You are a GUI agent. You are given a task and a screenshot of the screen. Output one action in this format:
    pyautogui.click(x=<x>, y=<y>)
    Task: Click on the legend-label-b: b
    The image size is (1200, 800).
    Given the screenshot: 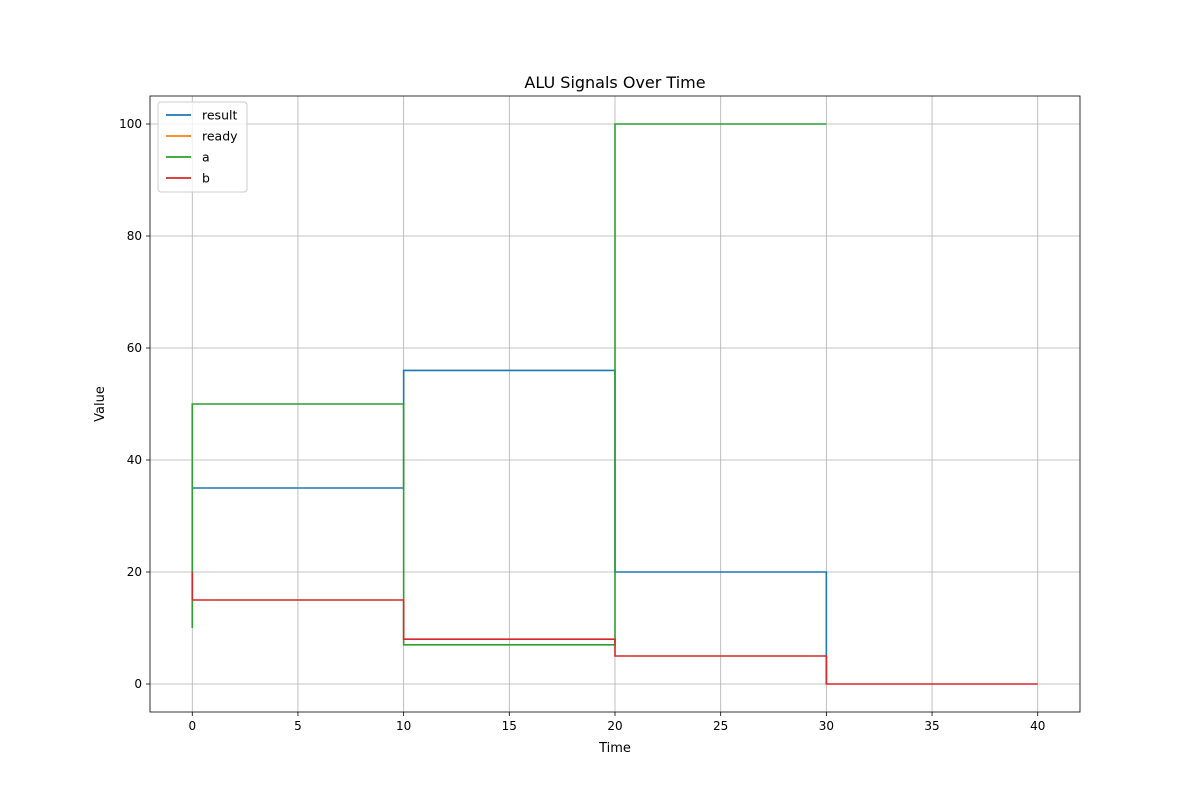 What is the action you would take?
    pyautogui.click(x=206, y=178)
    